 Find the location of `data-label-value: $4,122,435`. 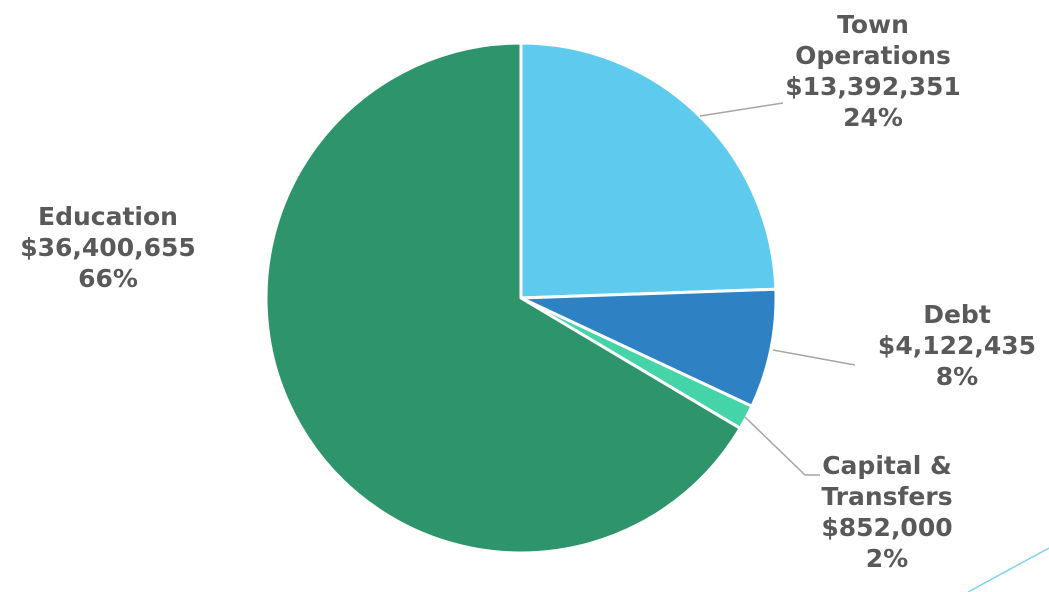

data-label-value: $4,122,435 is located at coordinates (957, 345).